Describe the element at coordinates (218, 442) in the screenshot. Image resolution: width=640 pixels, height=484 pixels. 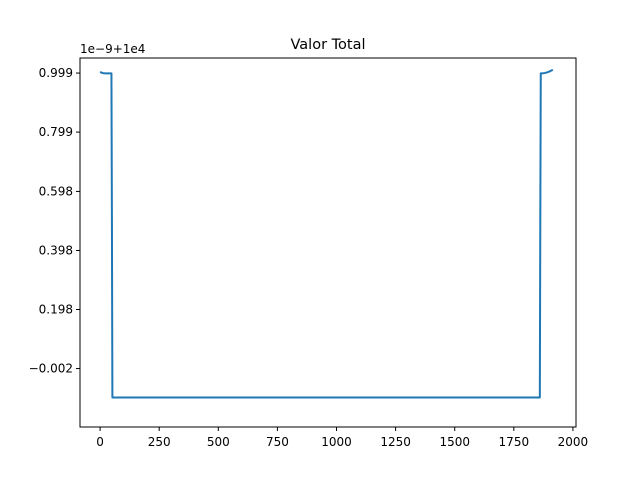
I see `x-tick-label: 500` at that location.